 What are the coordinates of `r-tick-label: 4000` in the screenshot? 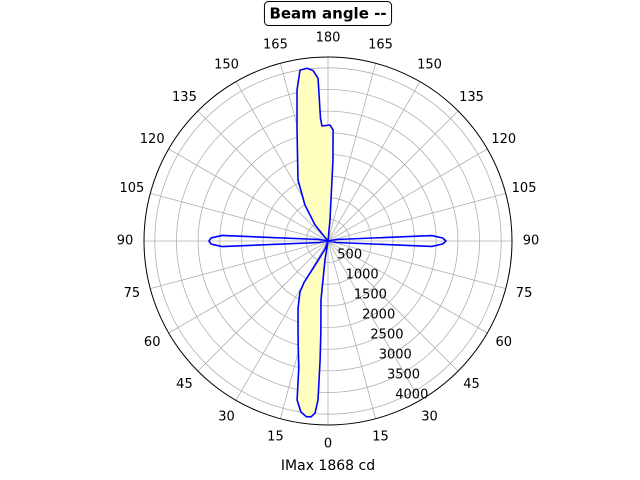 It's located at (411, 394).